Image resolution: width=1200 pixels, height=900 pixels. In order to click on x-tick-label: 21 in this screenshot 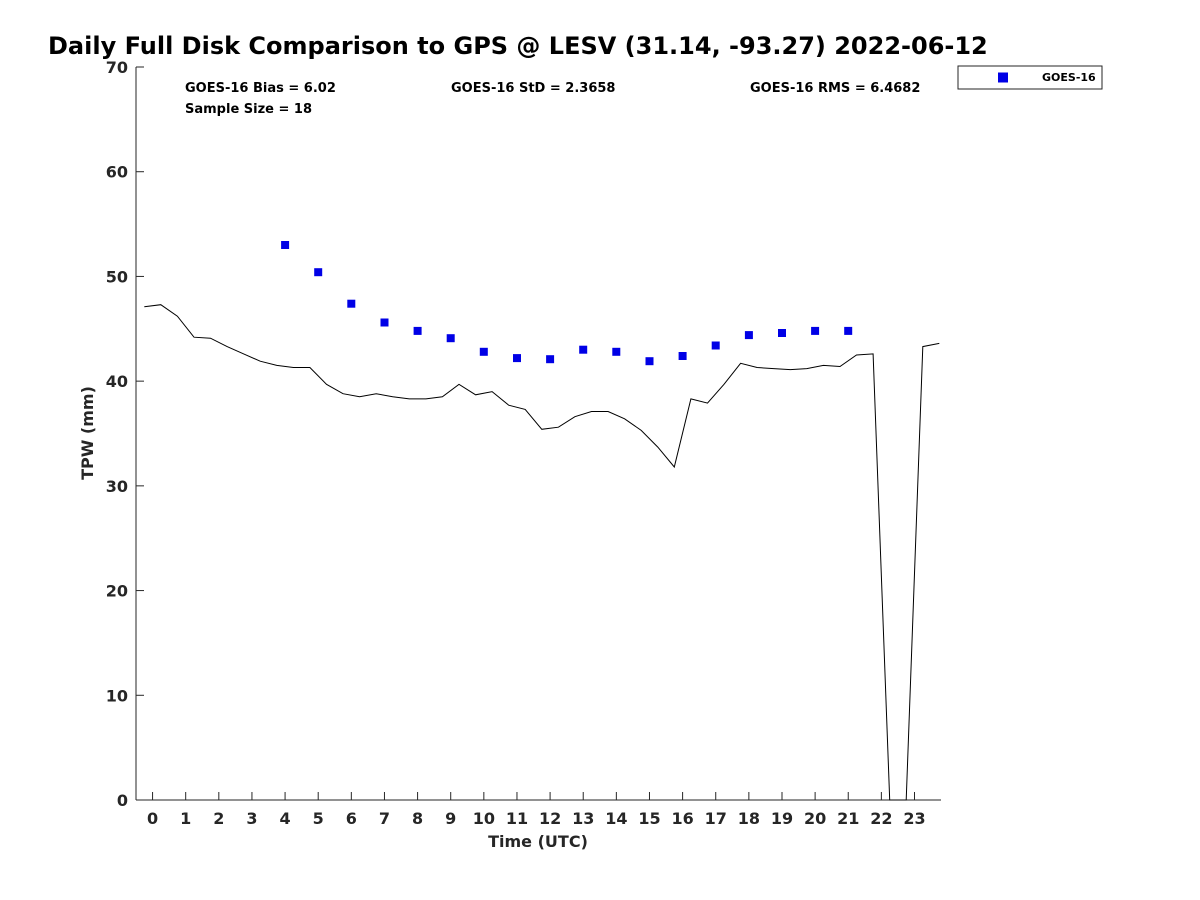, I will do `click(848, 818)`.